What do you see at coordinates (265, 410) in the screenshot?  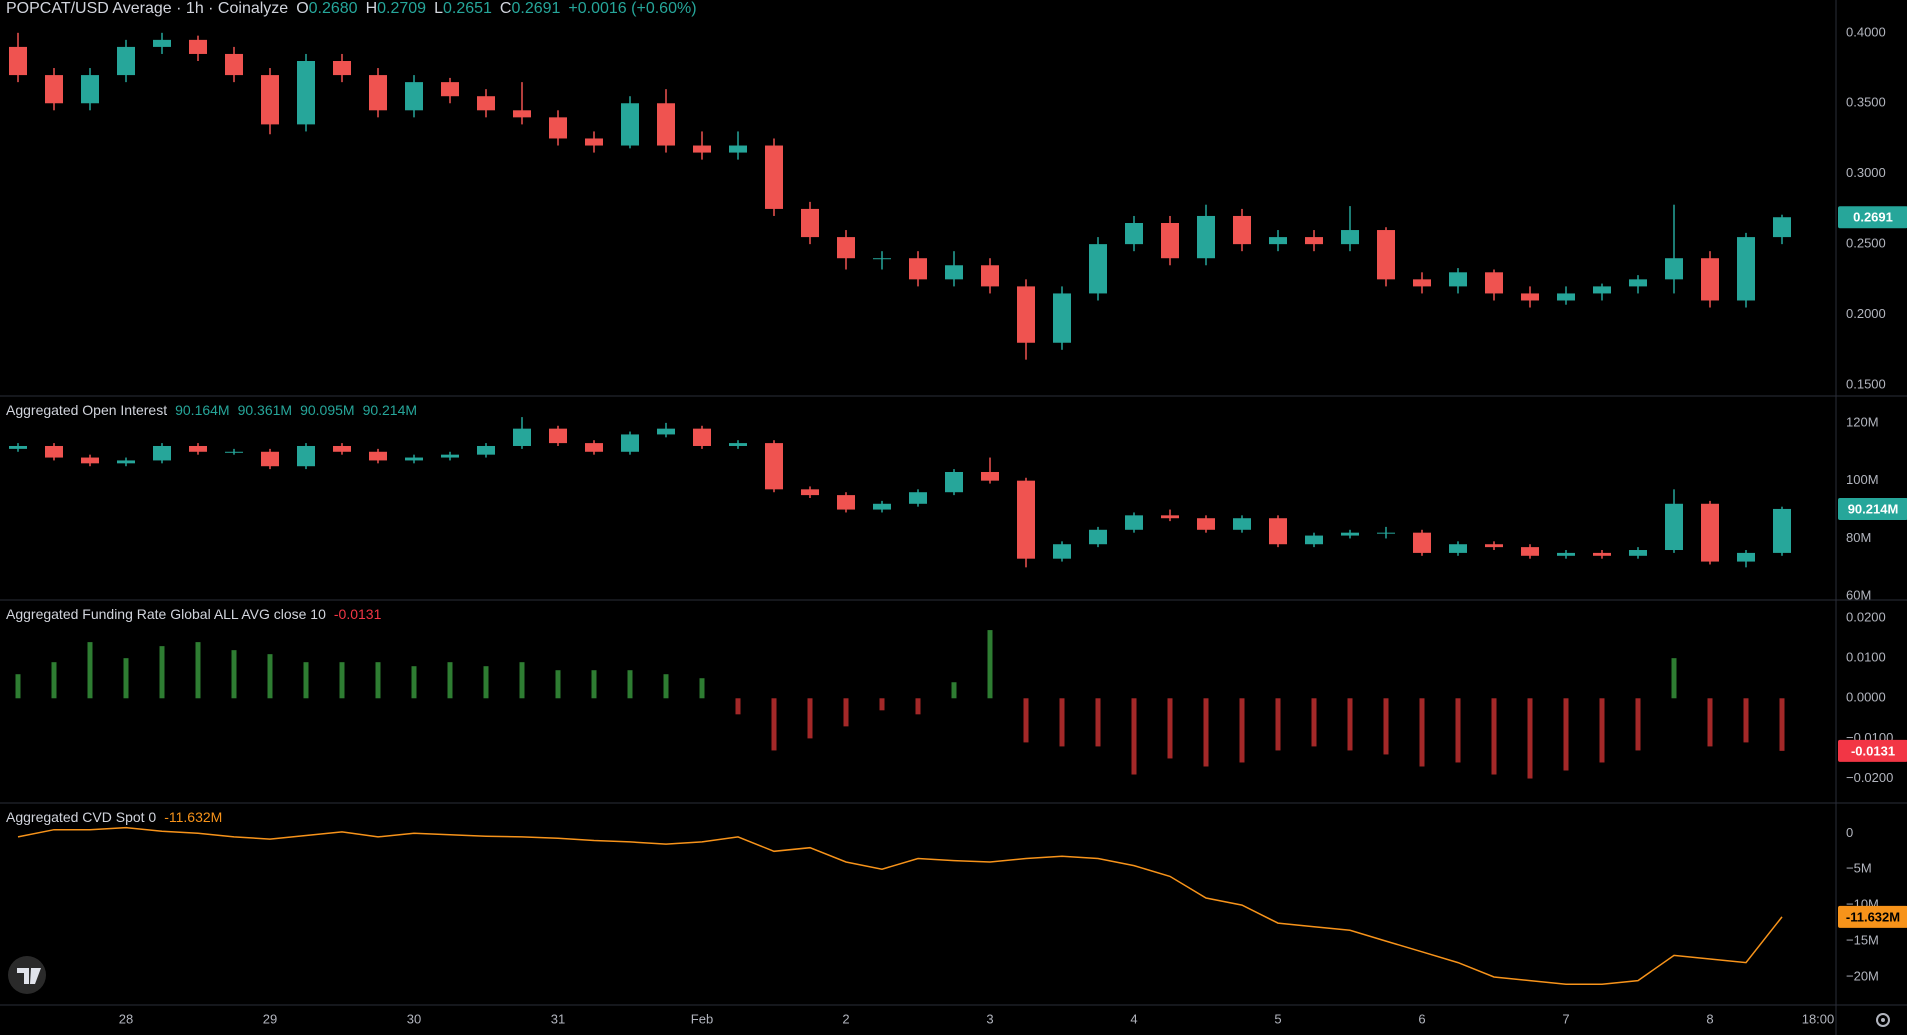 I see `legend-item: 90.361M` at bounding box center [265, 410].